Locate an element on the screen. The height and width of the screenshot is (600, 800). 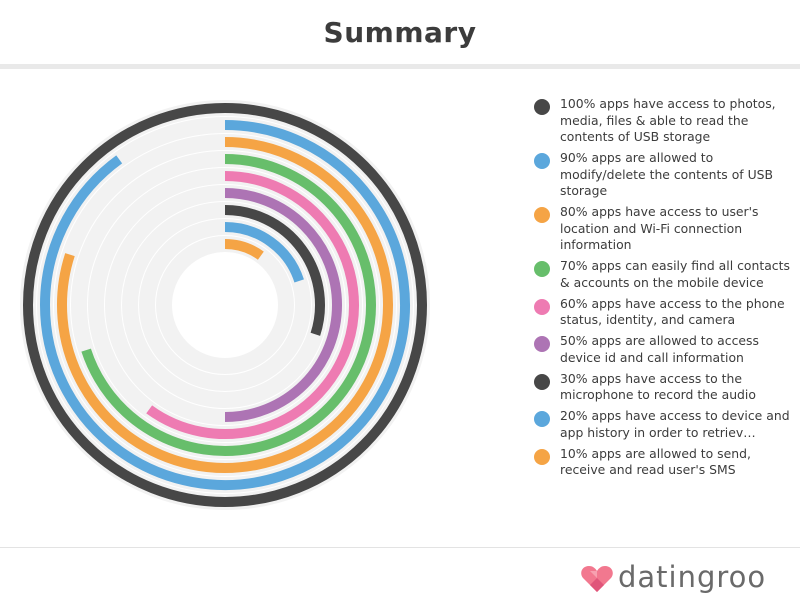
footer-divider is located at coordinates (400, 547).